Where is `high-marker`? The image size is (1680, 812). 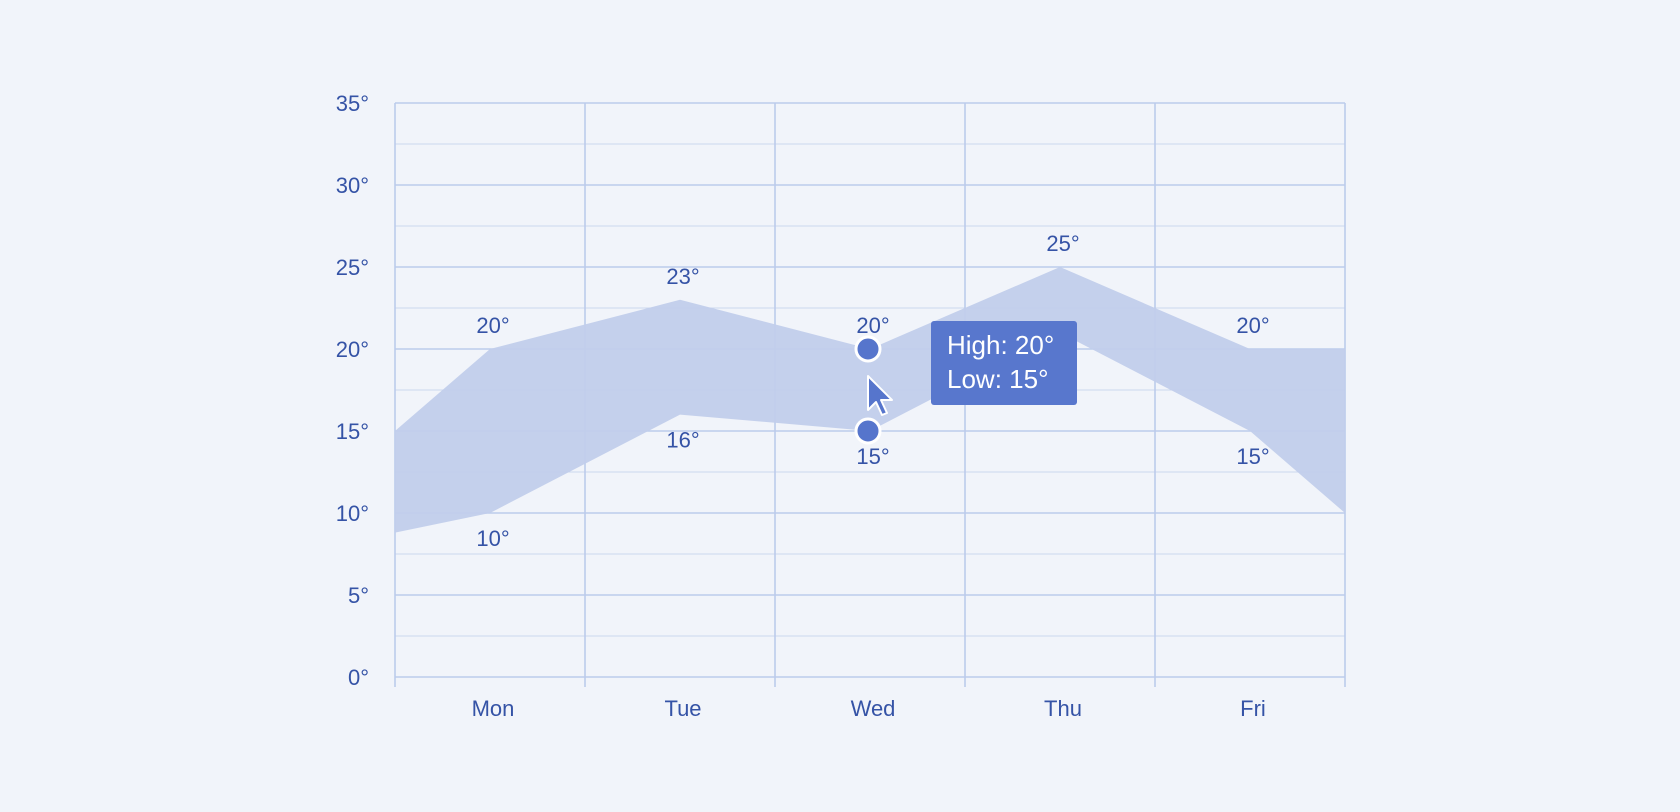 high-marker is located at coordinates (868, 349).